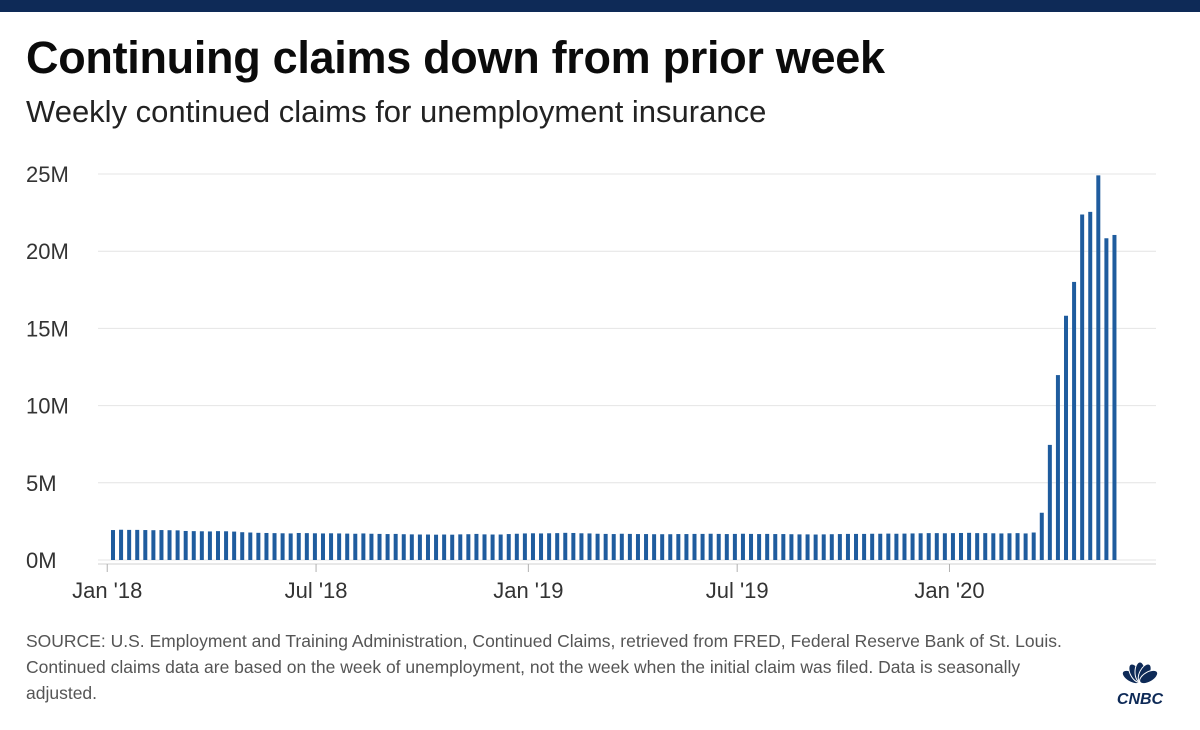 This screenshot has width=1200, height=730. Describe the element at coordinates (737, 590) in the screenshot. I see `x-tick-label: Jul '19` at that location.